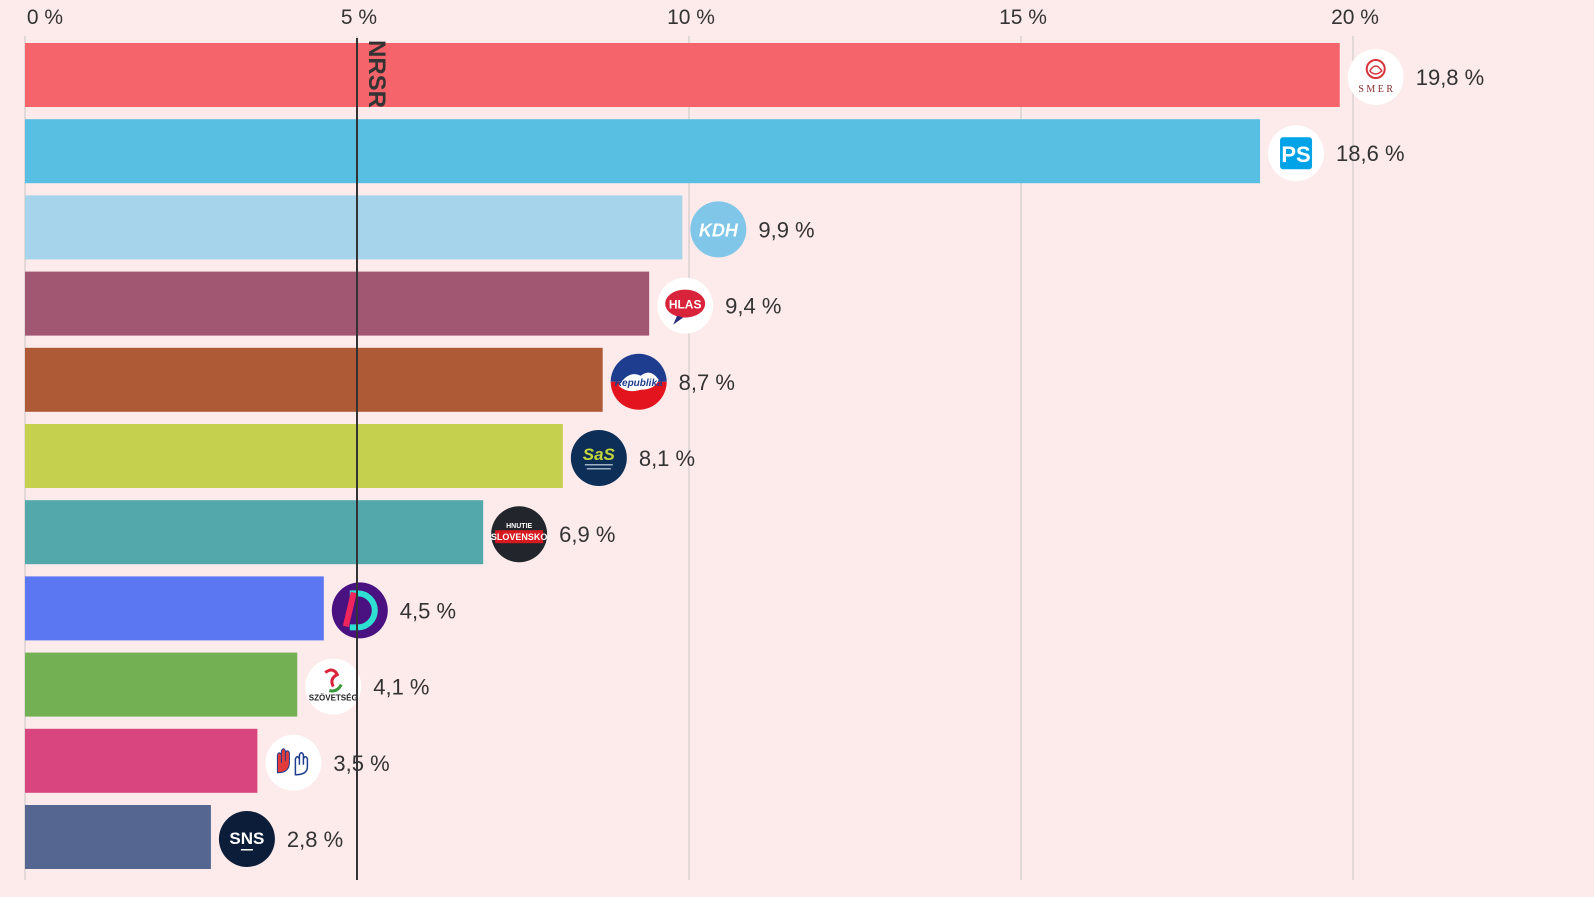  I want to click on value-label: 8,1 %, so click(667, 458).